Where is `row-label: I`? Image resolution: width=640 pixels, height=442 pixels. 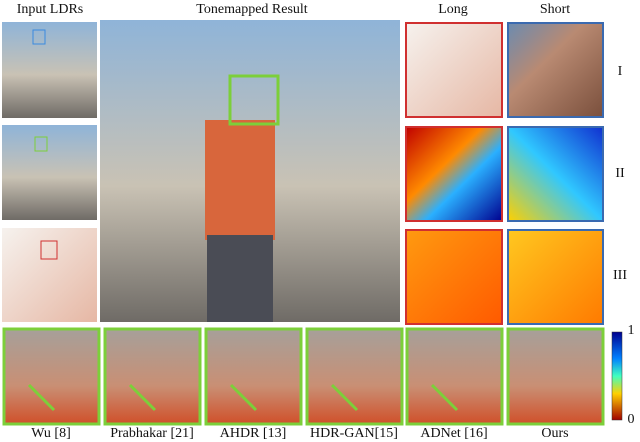 row-label: I is located at coordinates (620, 71).